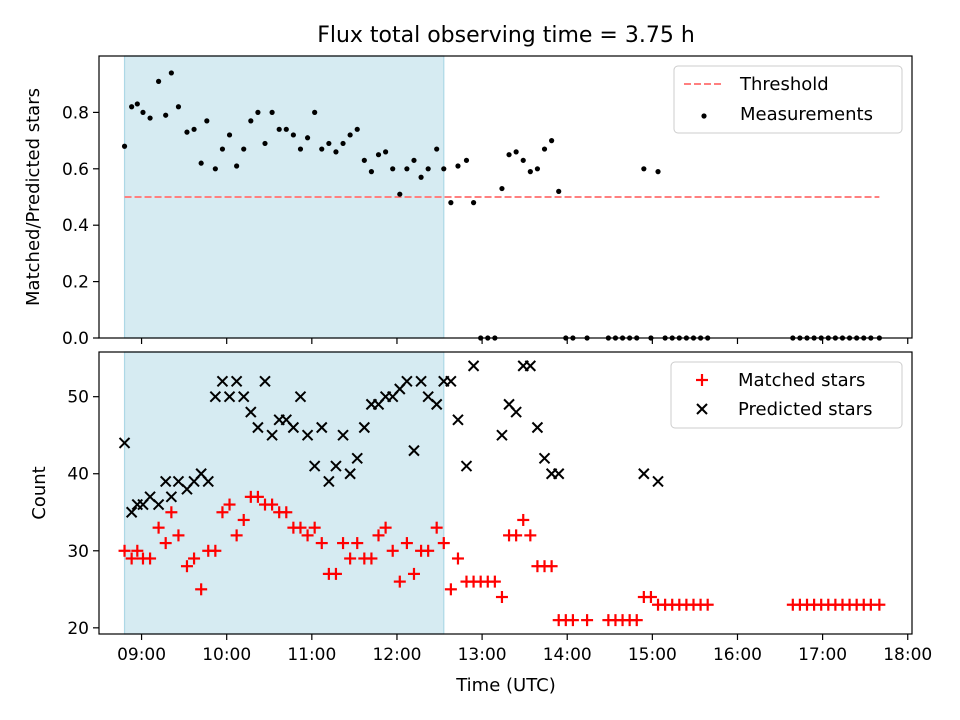  Describe the element at coordinates (784, 84) in the screenshot. I see `legend-threshold-label: Threshold` at that location.